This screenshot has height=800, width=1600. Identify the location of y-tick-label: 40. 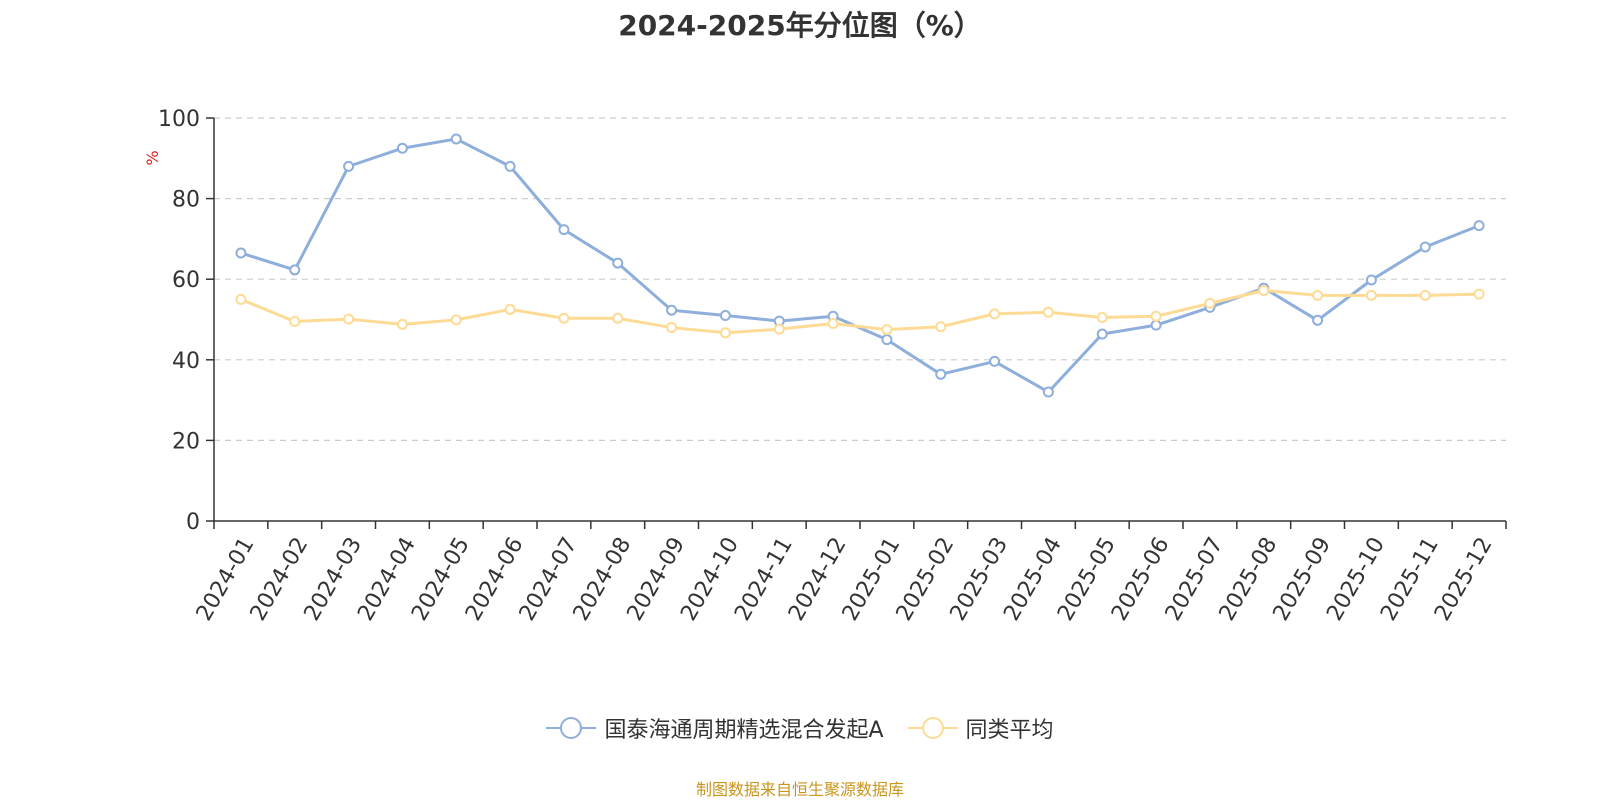
(186, 361).